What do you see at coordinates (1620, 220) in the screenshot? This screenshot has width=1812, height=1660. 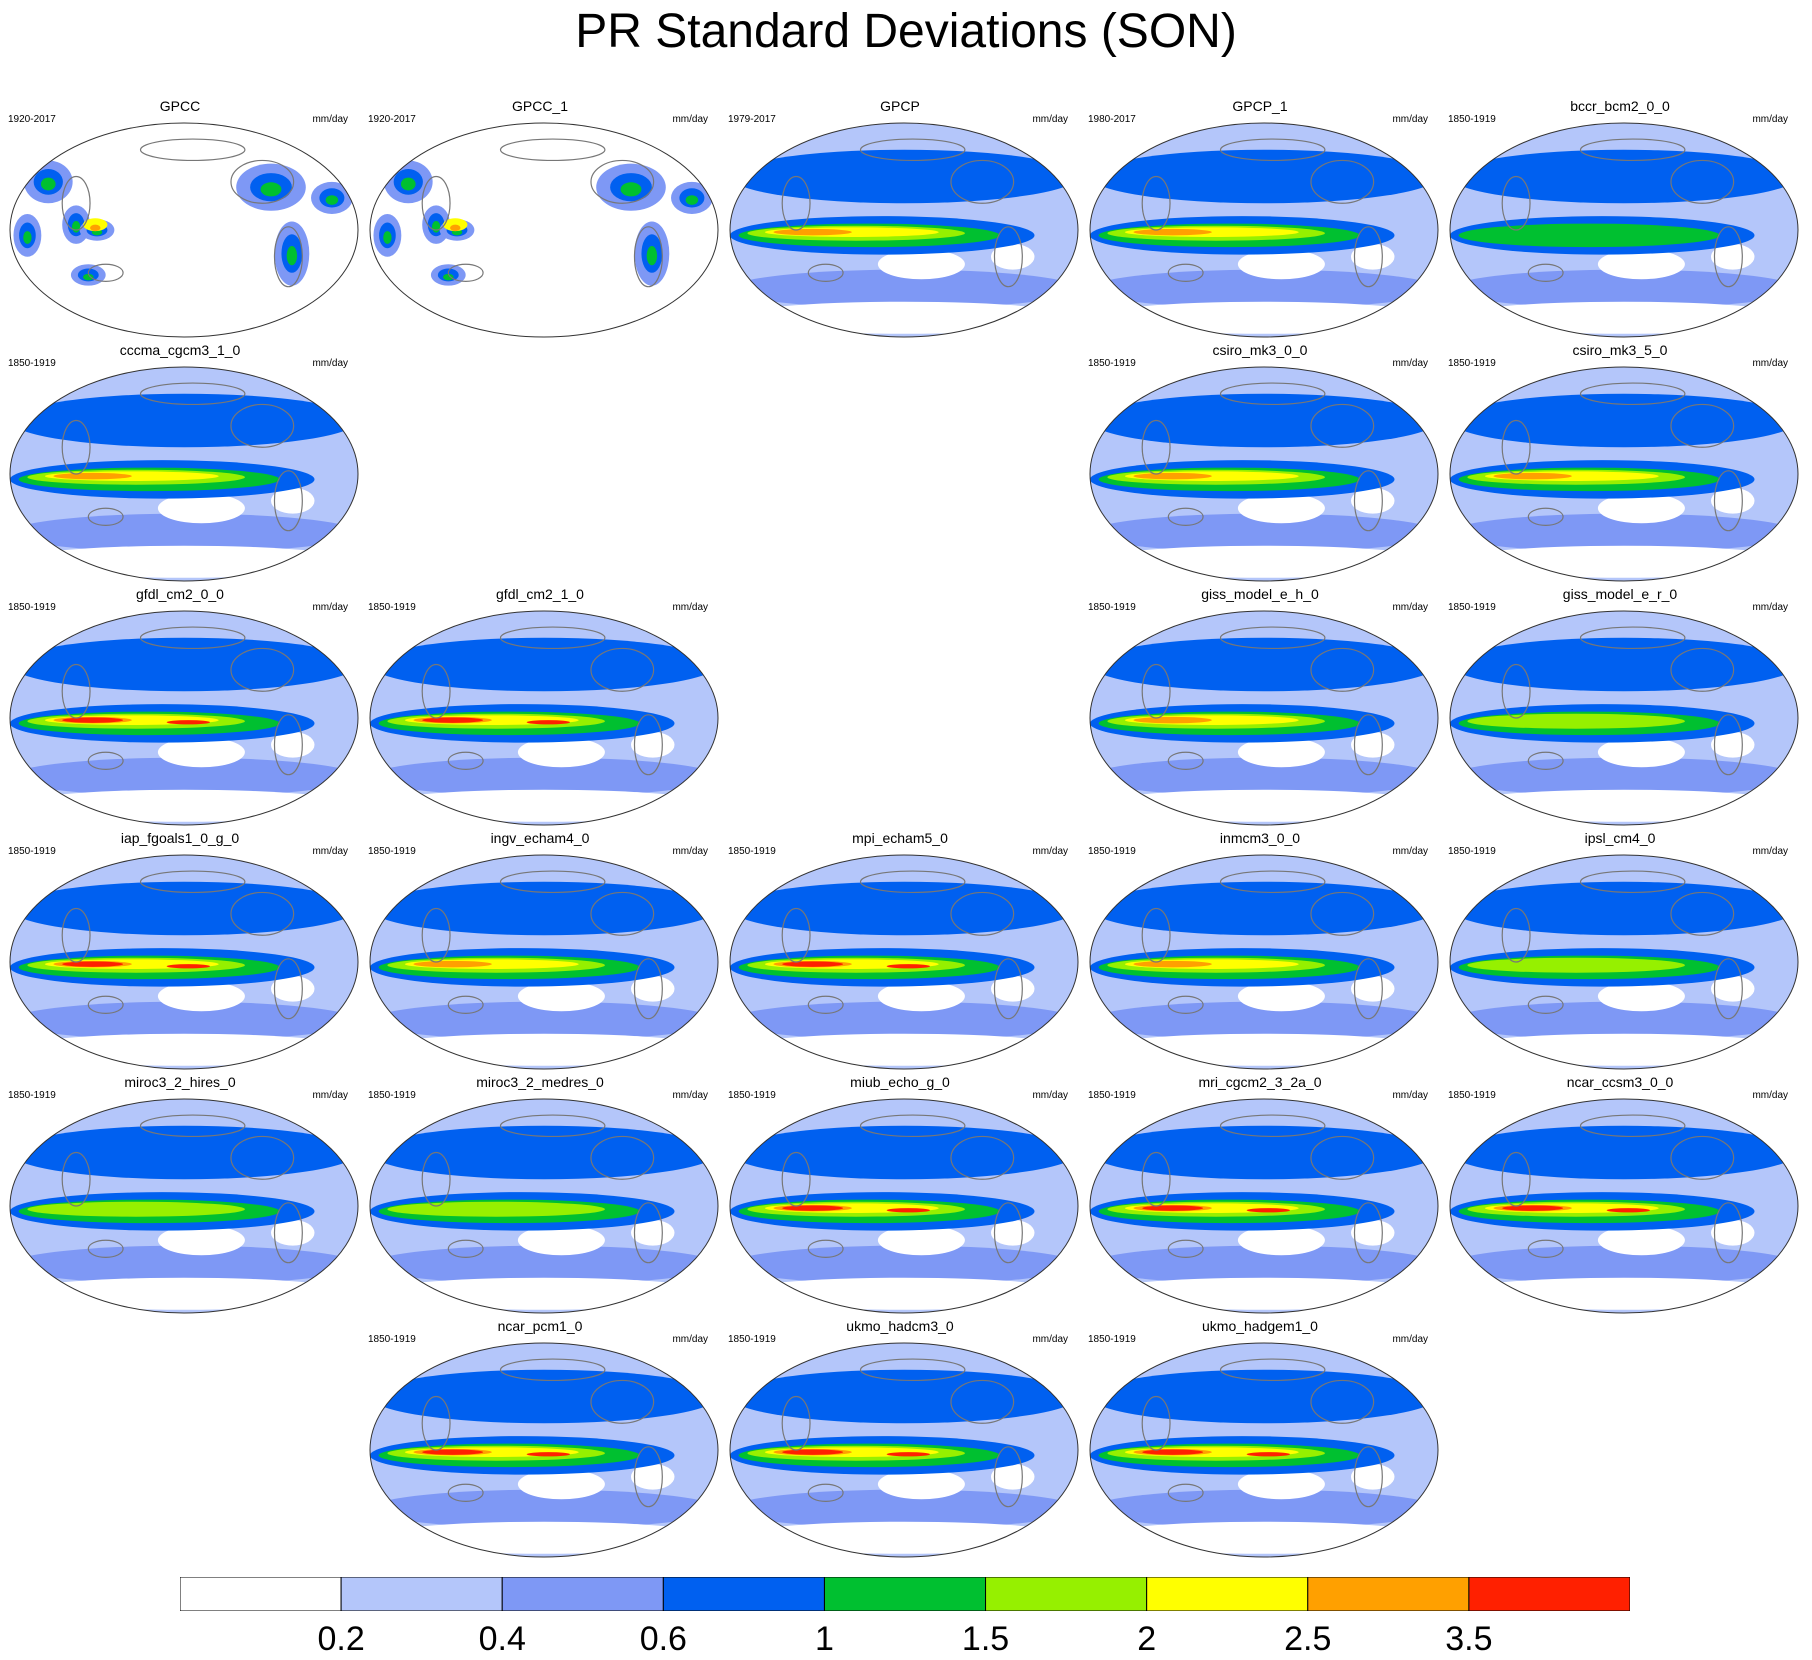 I see `map-panel: bccr_bcm2_0_0 1850-1919 mm/day` at bounding box center [1620, 220].